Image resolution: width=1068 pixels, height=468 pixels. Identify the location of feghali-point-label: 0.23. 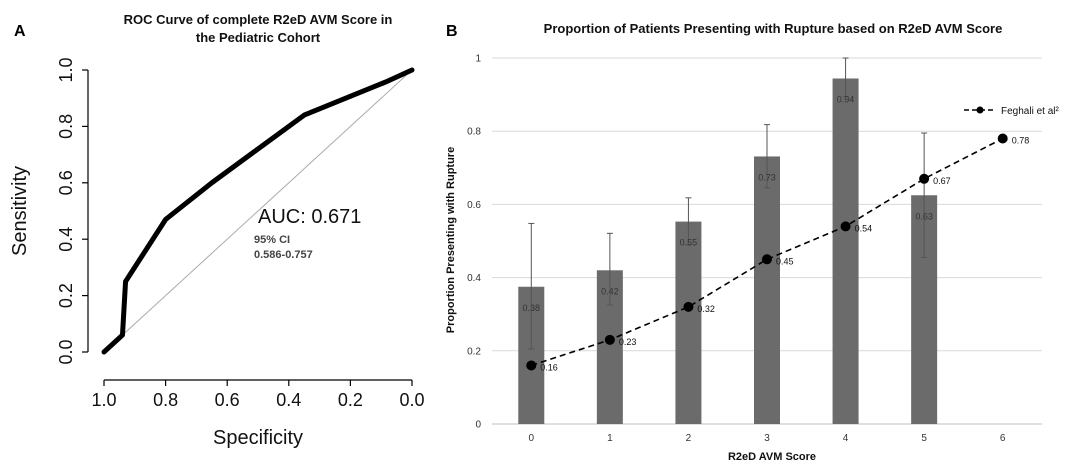
(628, 342).